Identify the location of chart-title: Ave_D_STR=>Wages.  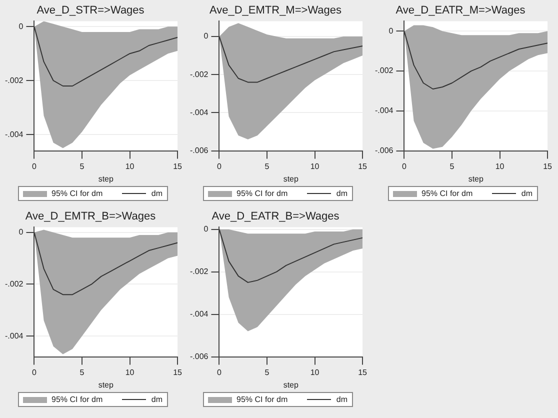
(90, 10).